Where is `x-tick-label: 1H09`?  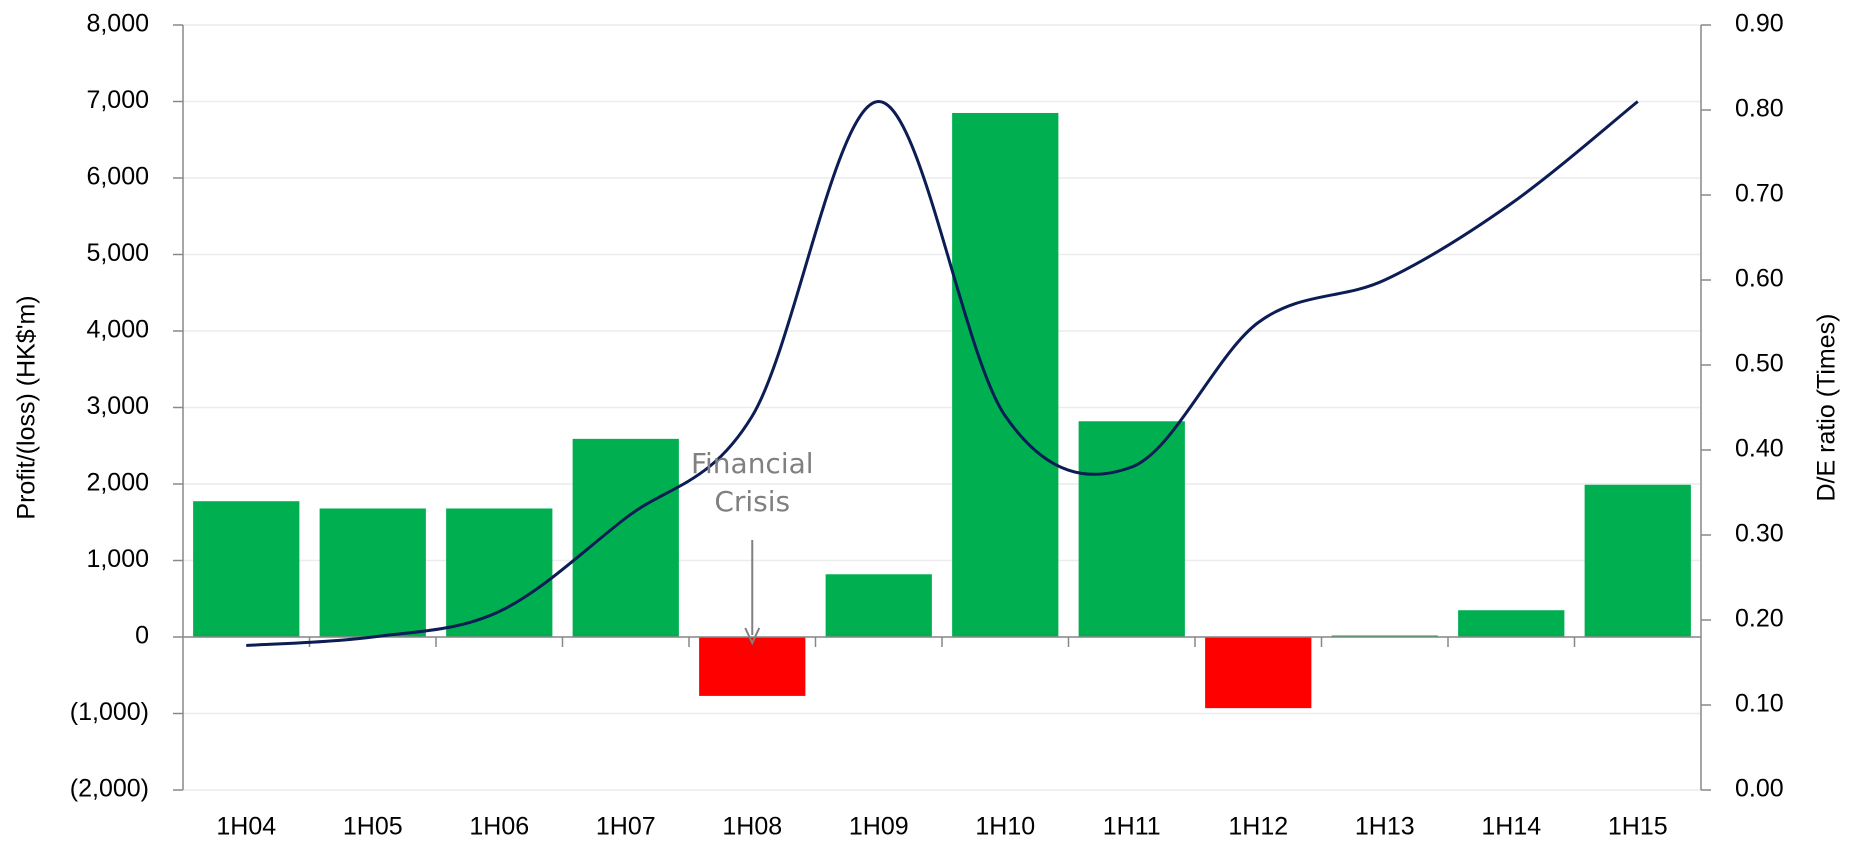 x-tick-label: 1H09 is located at coordinates (879, 827).